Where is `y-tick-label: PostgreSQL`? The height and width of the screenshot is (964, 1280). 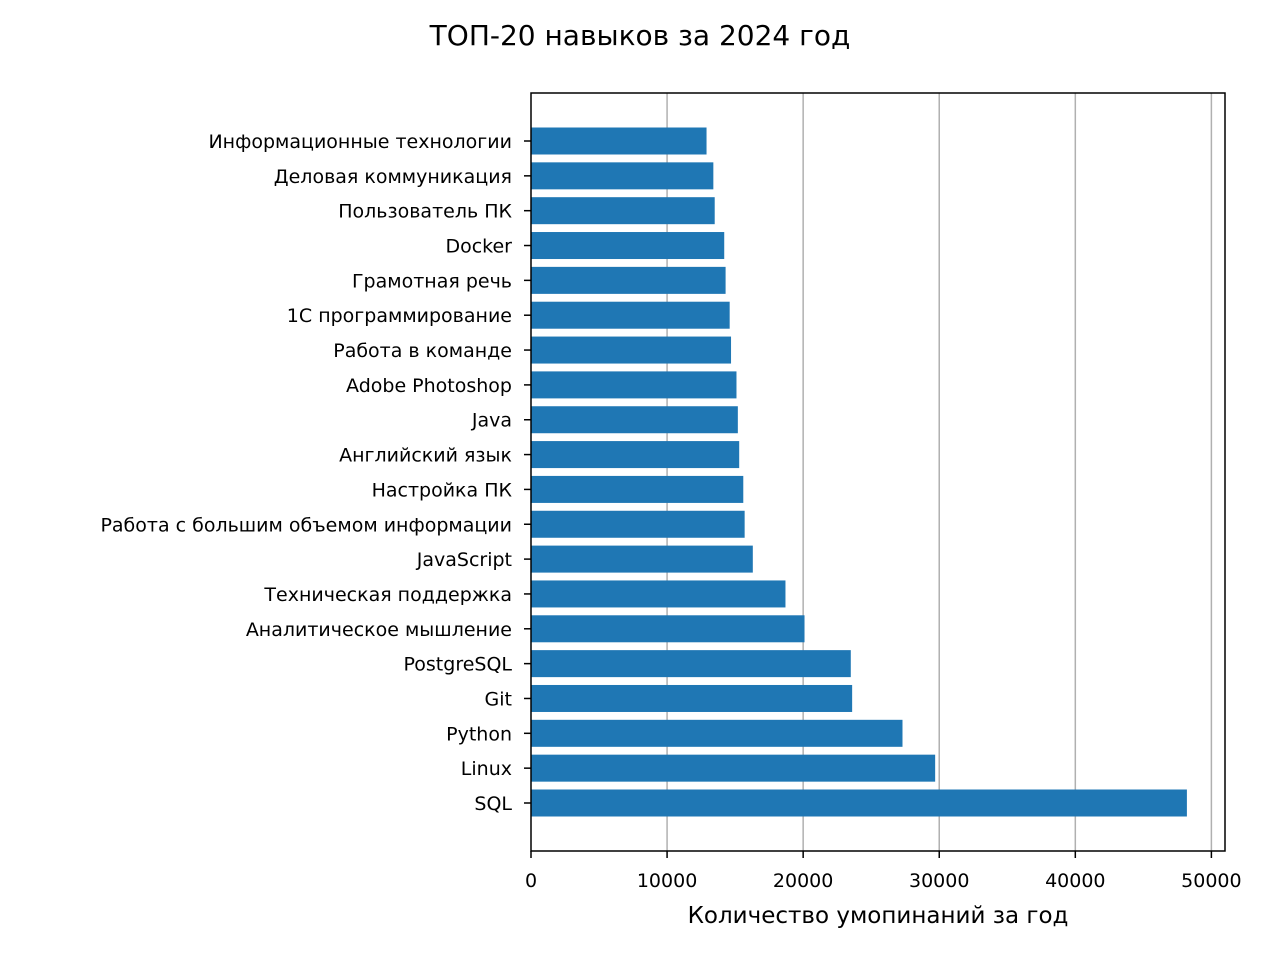 y-tick-label: PostgreSQL is located at coordinates (458, 665).